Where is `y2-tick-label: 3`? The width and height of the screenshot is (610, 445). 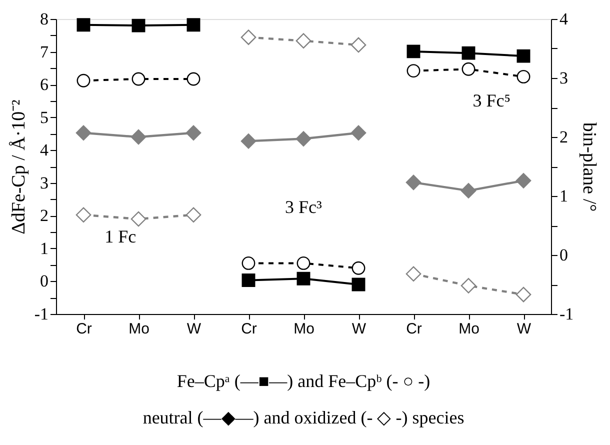 y2-tick-label: 3 is located at coordinates (564, 78).